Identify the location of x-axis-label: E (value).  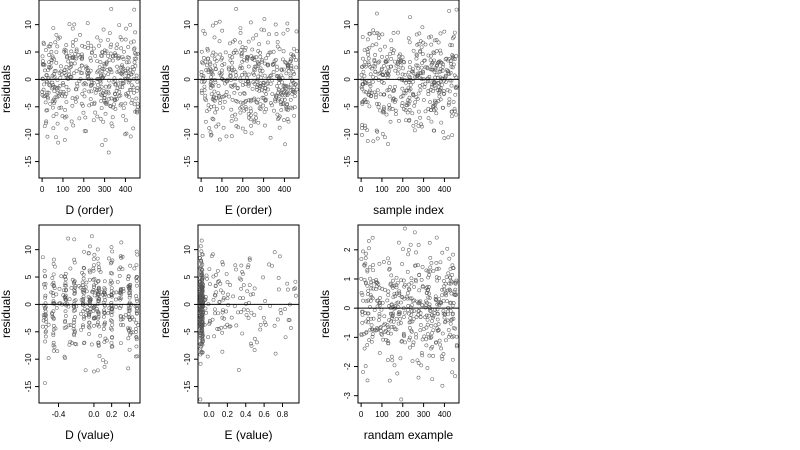
(248, 435).